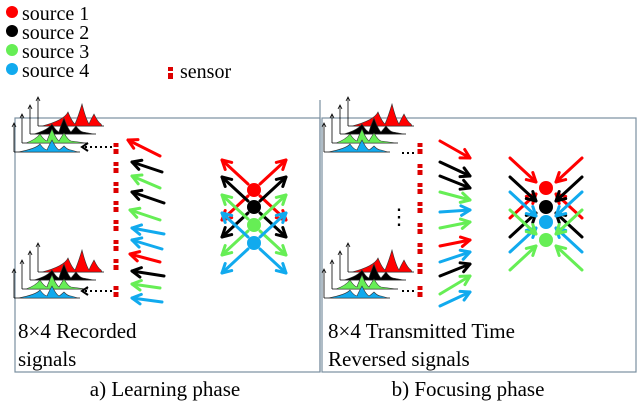 The width and height of the screenshot is (638, 408). I want to click on learning-source-3-arrow-ul, so click(235, 207).